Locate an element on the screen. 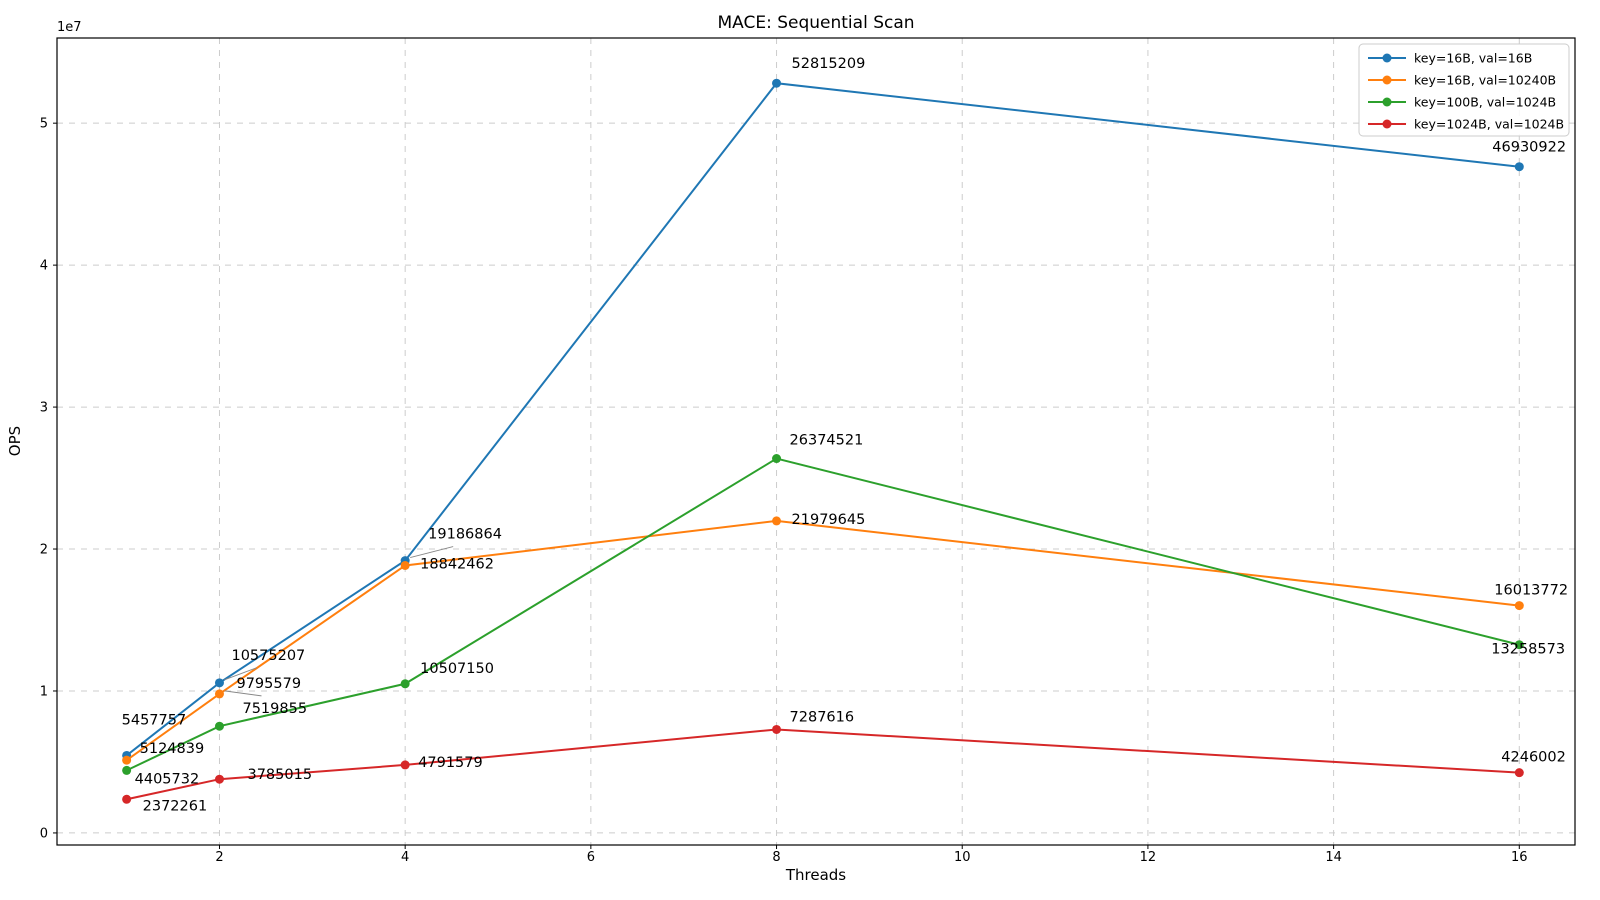  data-point-label: 4246002 is located at coordinates (1533, 758).